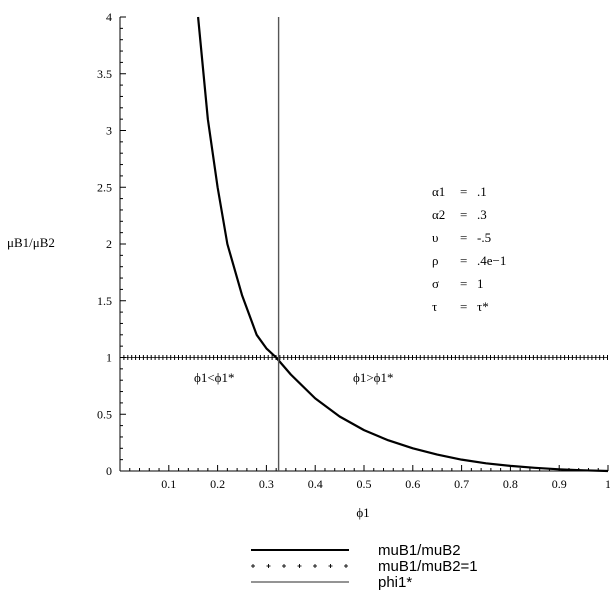  What do you see at coordinates (435, 237) in the screenshot?
I see `param-name: υ` at bounding box center [435, 237].